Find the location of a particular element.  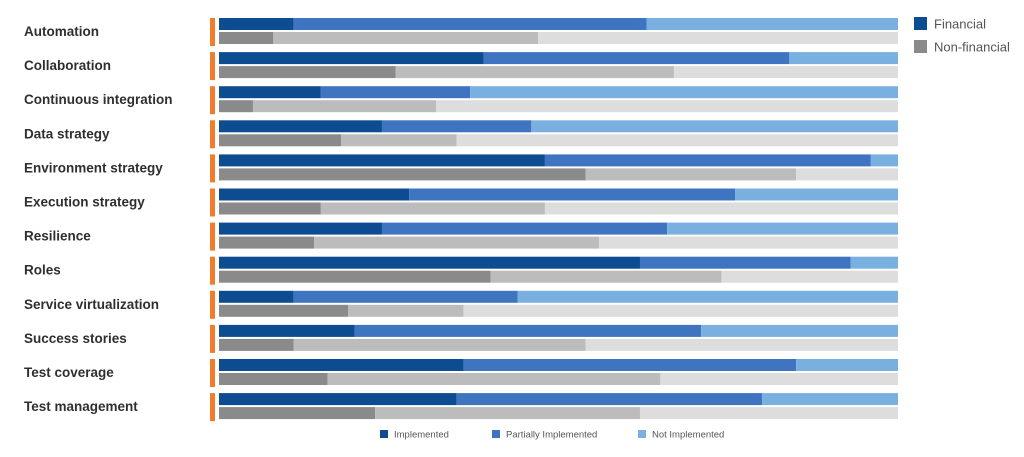

legend-not-implemented-swatch is located at coordinates (642, 434).